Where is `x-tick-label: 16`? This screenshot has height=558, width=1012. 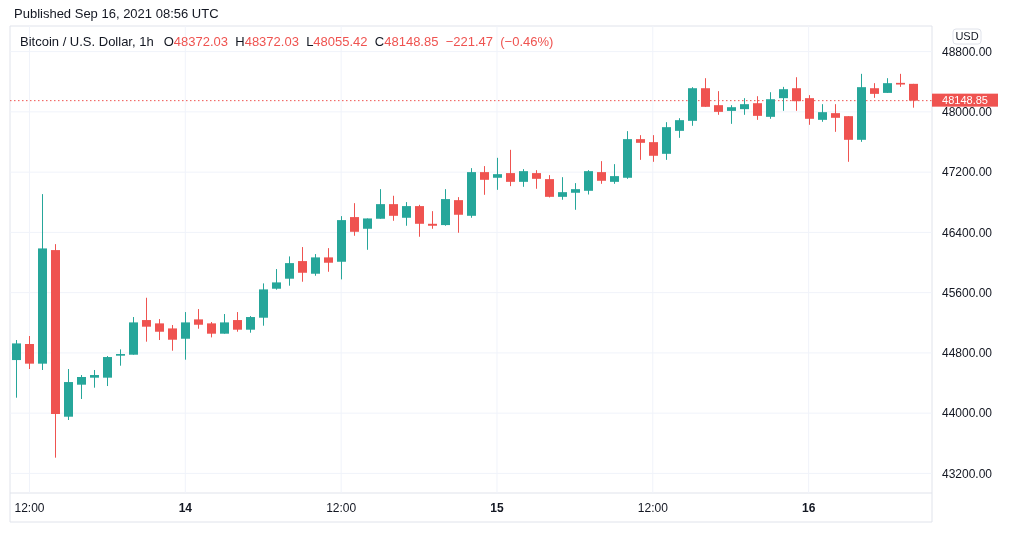 x-tick-label: 16 is located at coordinates (808, 508).